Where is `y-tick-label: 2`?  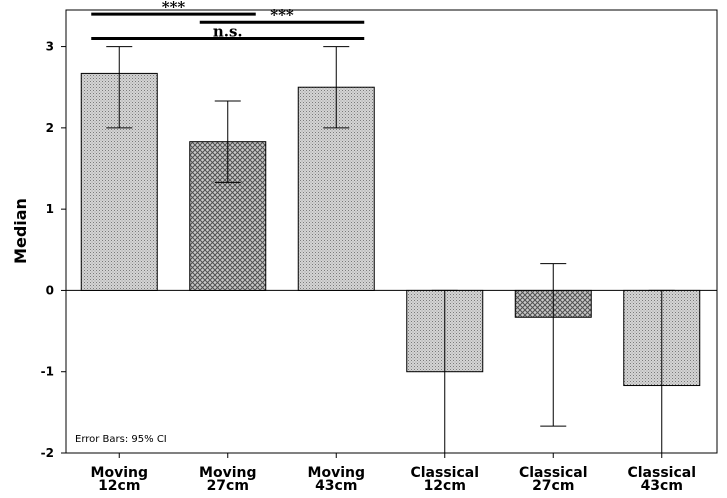 y-tick-label: 2 is located at coordinates (50, 128).